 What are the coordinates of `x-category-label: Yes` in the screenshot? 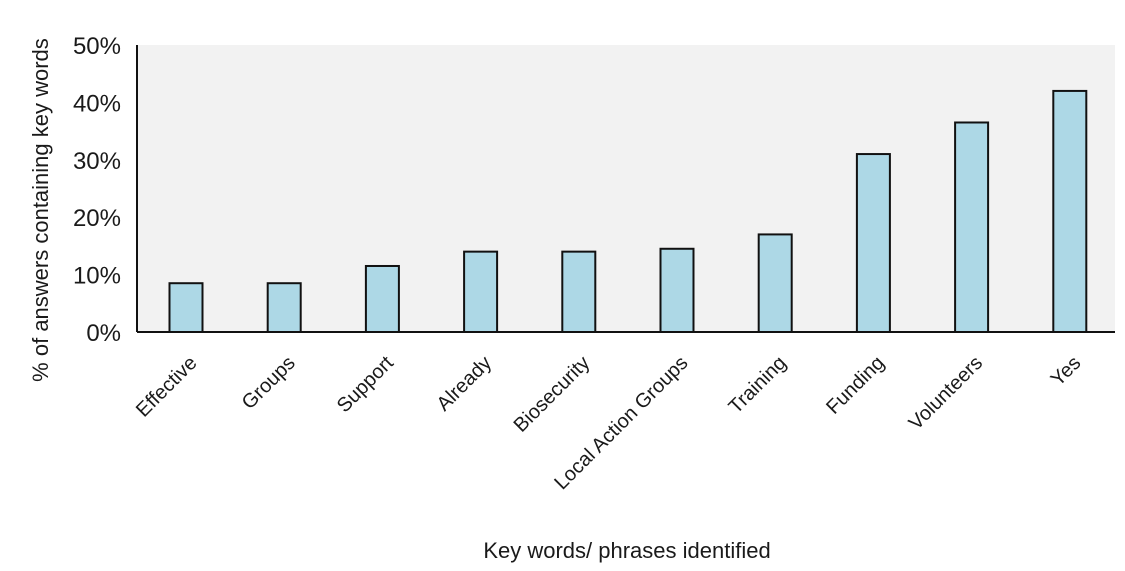 It's located at (1066, 371).